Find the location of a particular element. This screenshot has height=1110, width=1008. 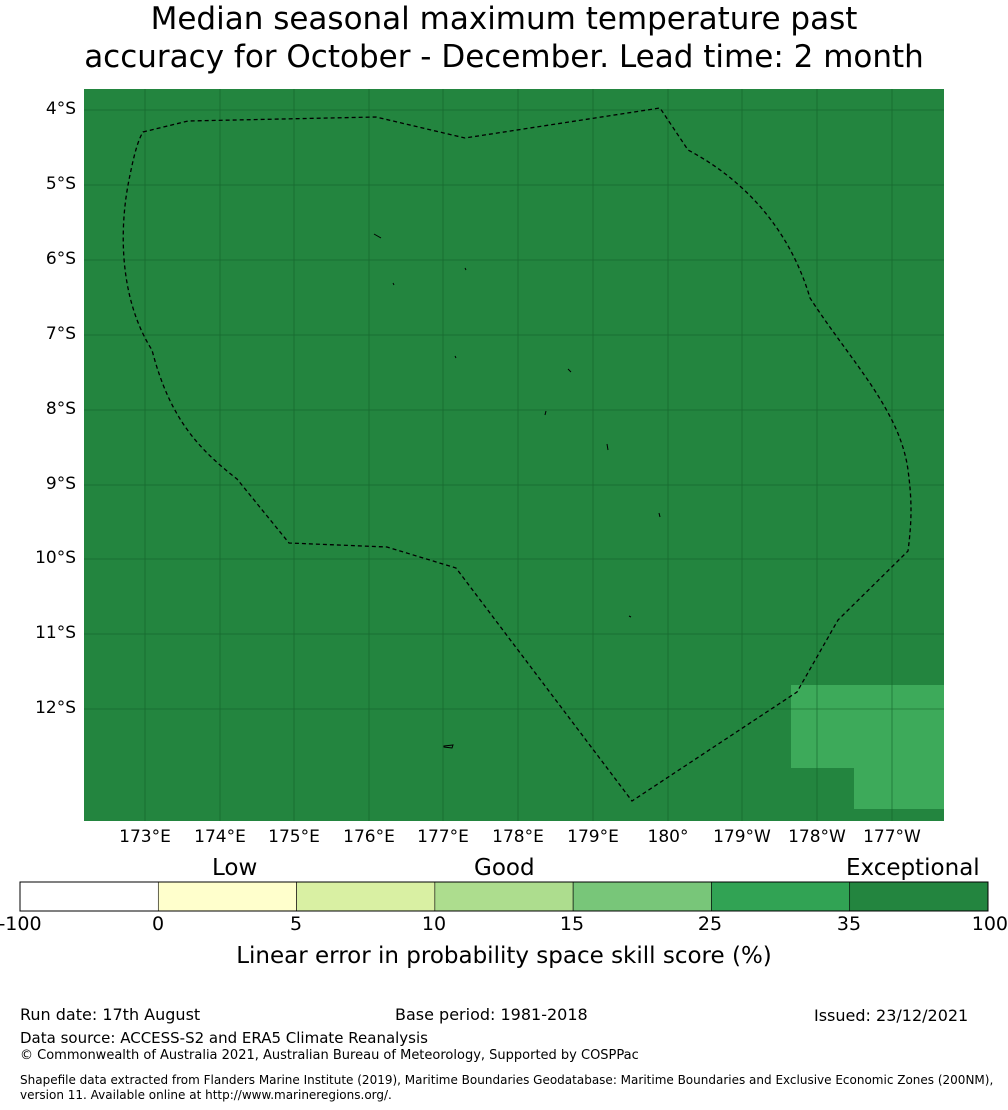

lat-label-11s: 11°S is located at coordinates (55, 633).